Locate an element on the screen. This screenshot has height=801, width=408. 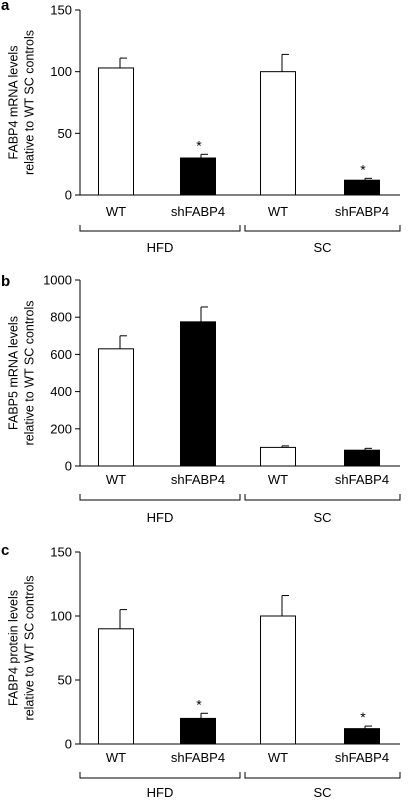
y-tick-label: 800 is located at coordinates (61, 317).